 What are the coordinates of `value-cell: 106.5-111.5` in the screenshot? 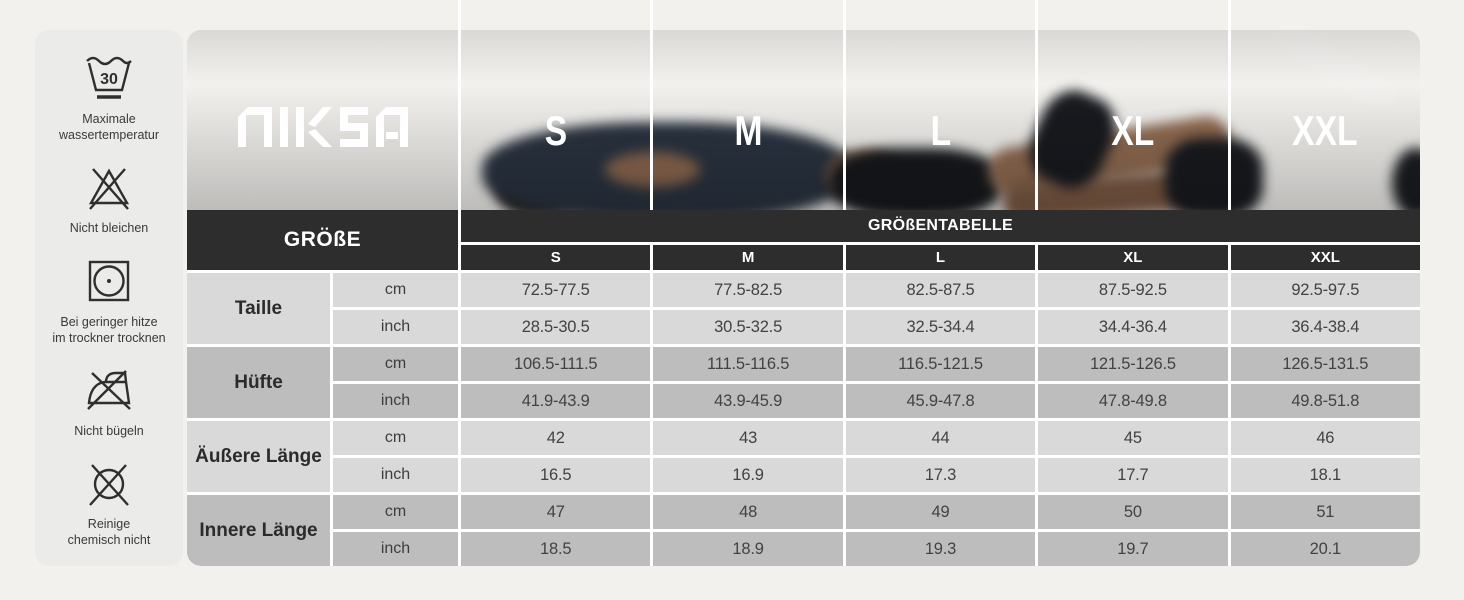 It's located at (556, 364).